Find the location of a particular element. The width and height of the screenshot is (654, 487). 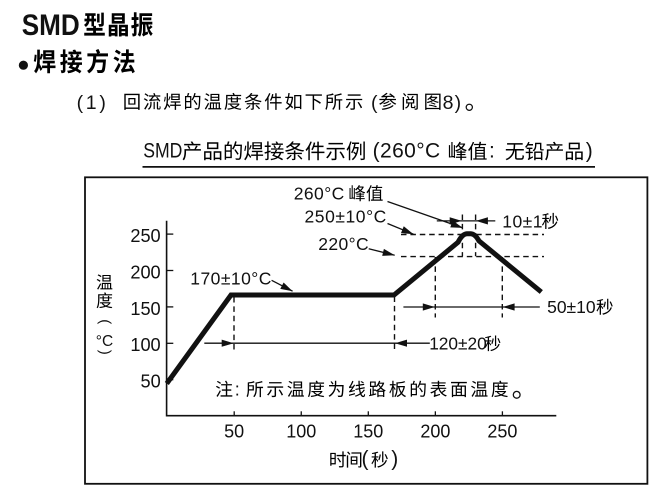

svg-text: 50±10 is located at coordinates (571, 307).